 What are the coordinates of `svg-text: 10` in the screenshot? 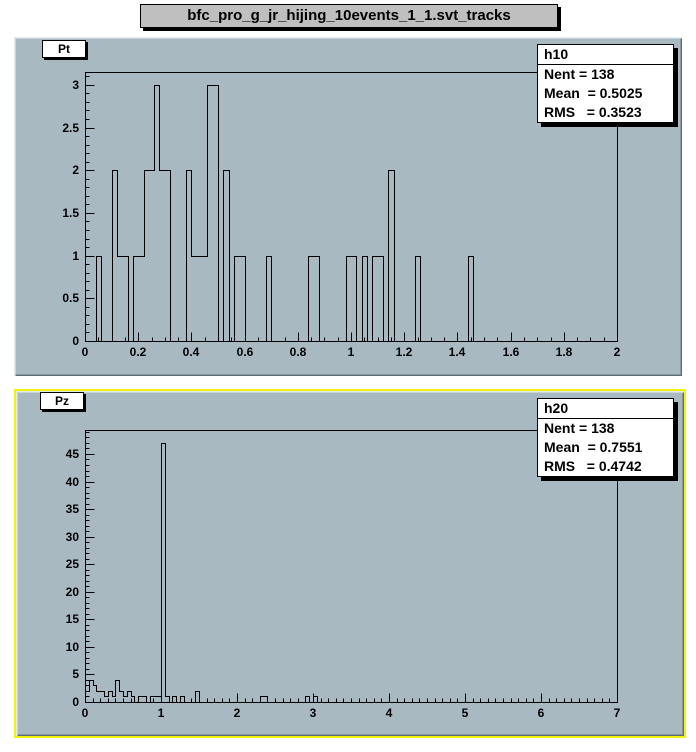 It's located at (73, 647).